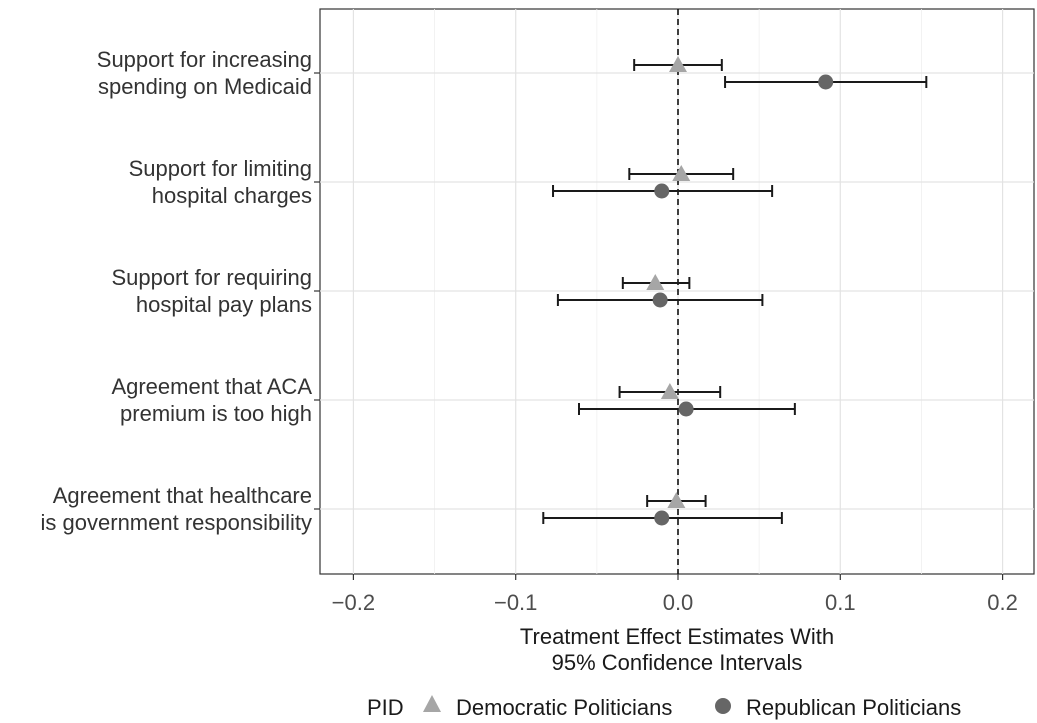  I want to click on legend-triangle-icon, so click(432, 703).